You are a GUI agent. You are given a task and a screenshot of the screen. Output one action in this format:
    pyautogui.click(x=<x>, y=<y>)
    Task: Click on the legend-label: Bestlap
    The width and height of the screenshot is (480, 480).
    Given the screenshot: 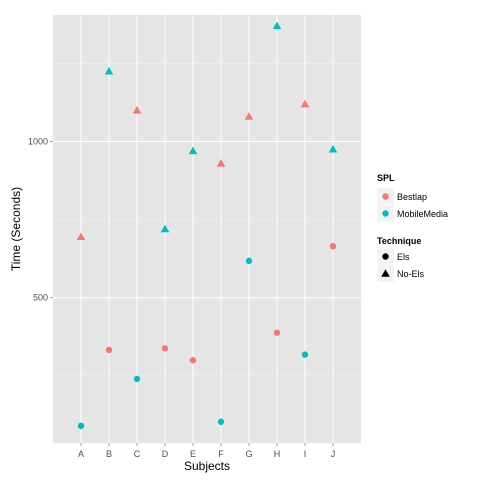 What is the action you would take?
    pyautogui.click(x=412, y=197)
    